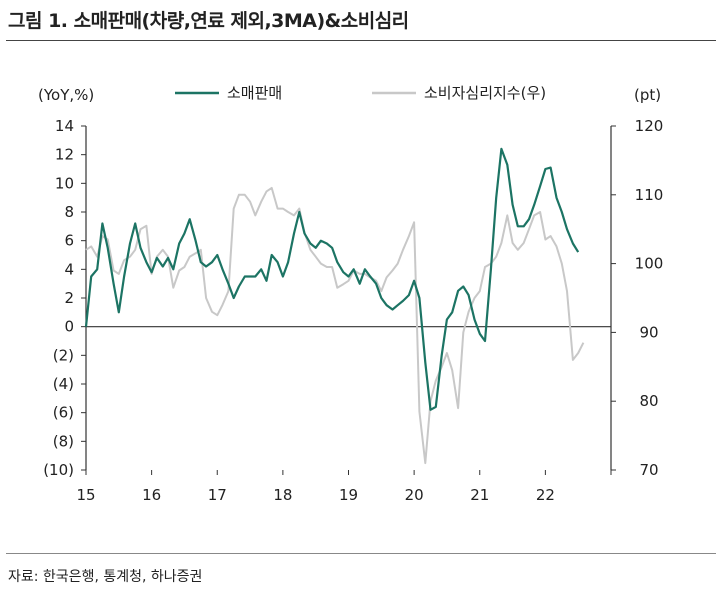 This screenshot has width=722, height=596. What do you see at coordinates (254, 93) in the screenshot?
I see `legend-label: 소매판매` at bounding box center [254, 93].